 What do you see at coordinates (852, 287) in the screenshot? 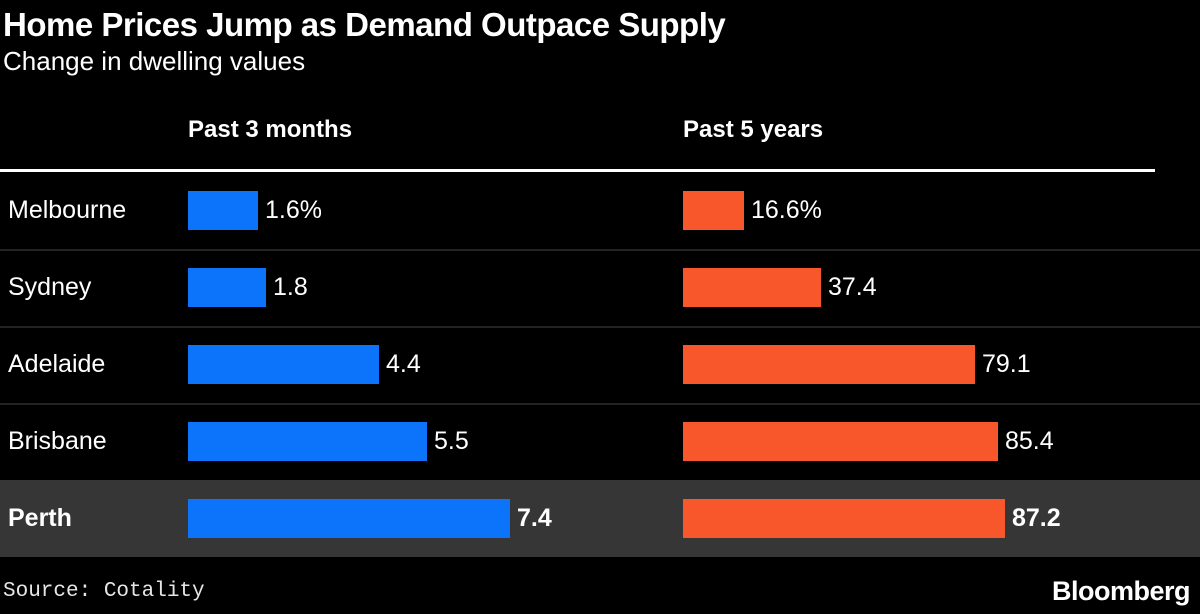
I see `bar-value-label: 37.4` at bounding box center [852, 287].